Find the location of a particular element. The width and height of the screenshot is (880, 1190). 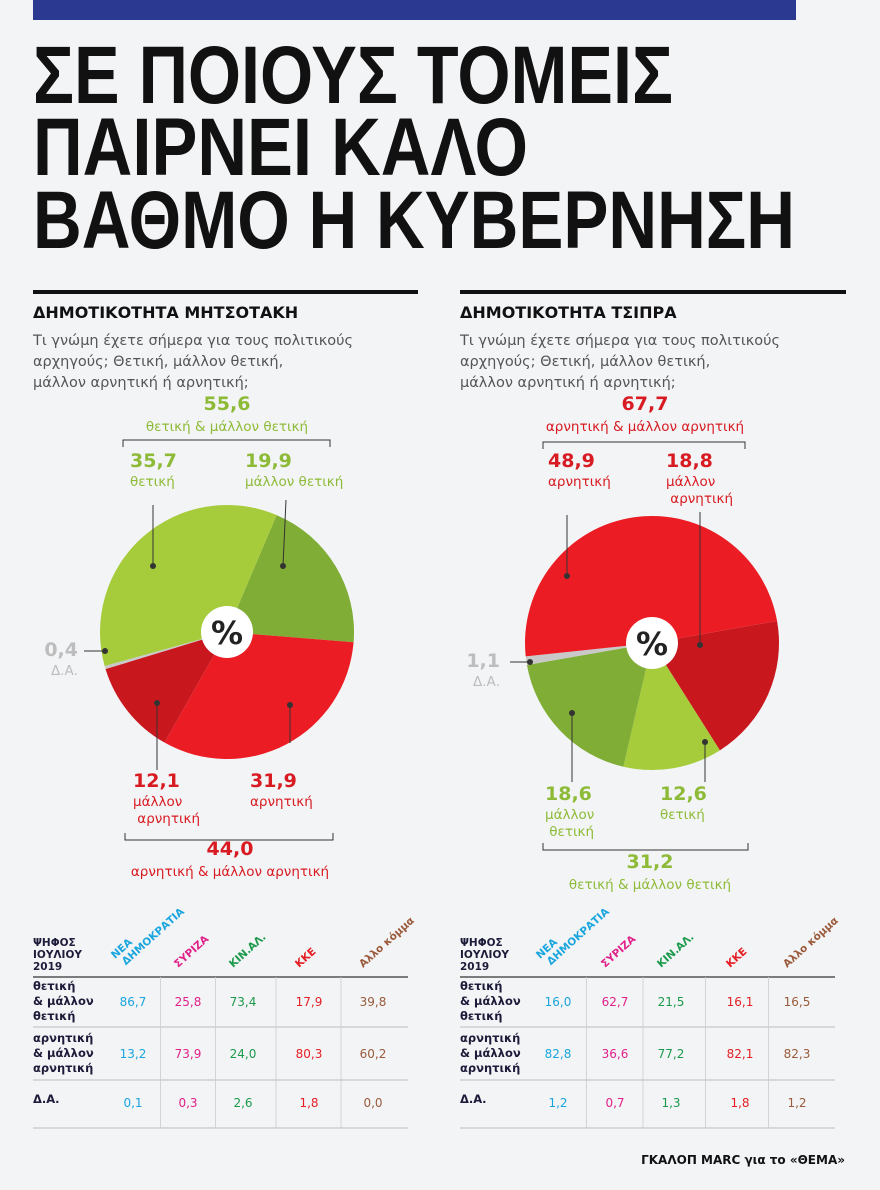

top-bar is located at coordinates (414, 10).